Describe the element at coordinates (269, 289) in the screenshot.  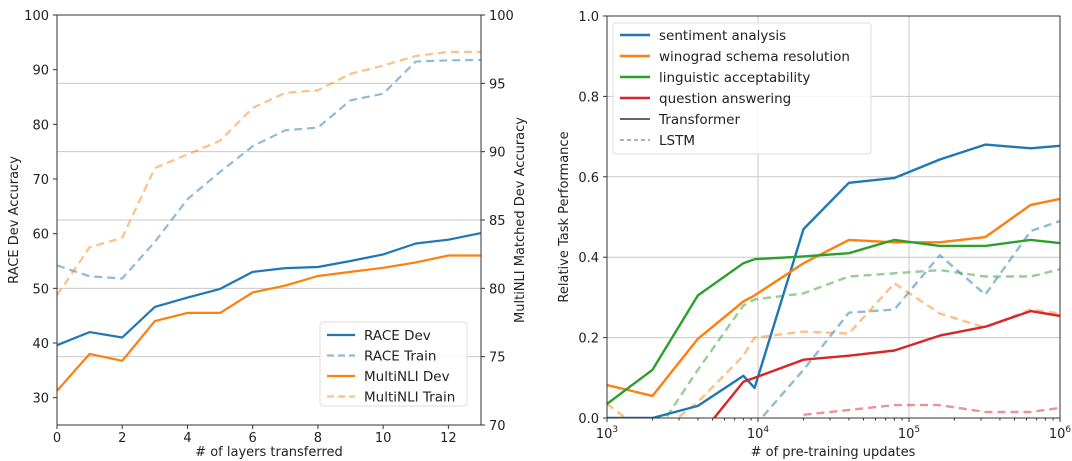
I see `series-line-race-dev` at that location.